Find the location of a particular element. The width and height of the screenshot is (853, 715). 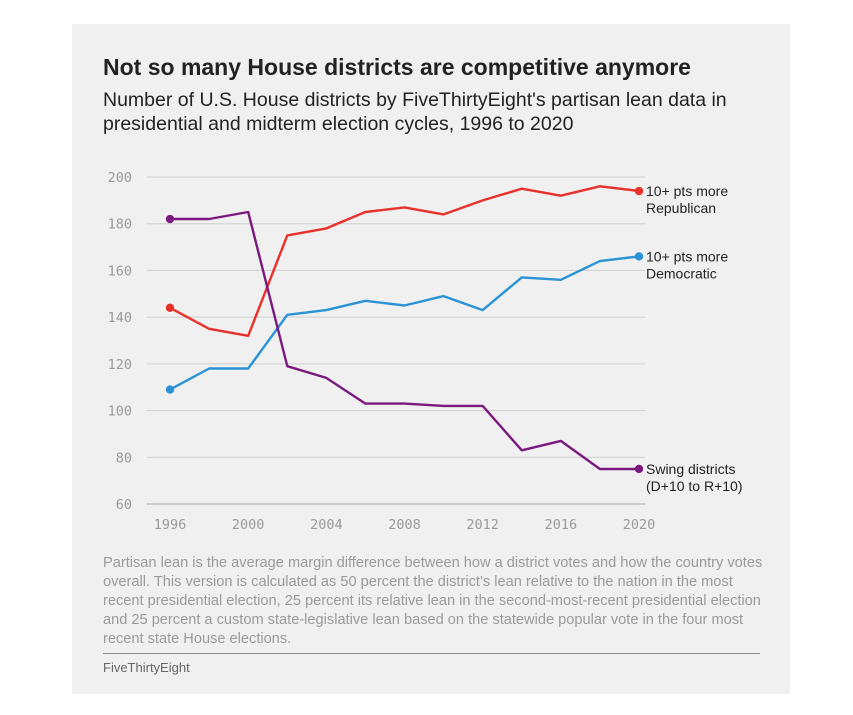

y-tick-label: 80 is located at coordinates (124, 458).